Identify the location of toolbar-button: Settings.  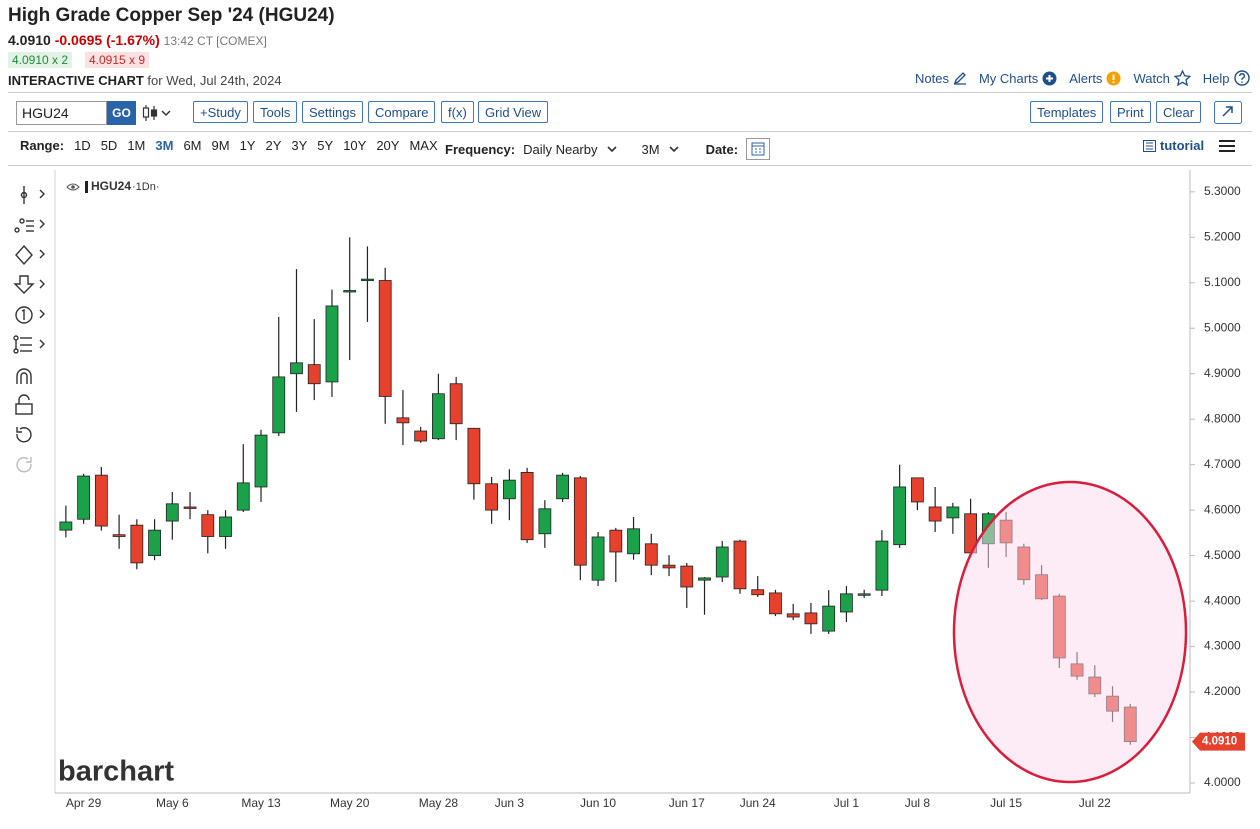
(332, 112).